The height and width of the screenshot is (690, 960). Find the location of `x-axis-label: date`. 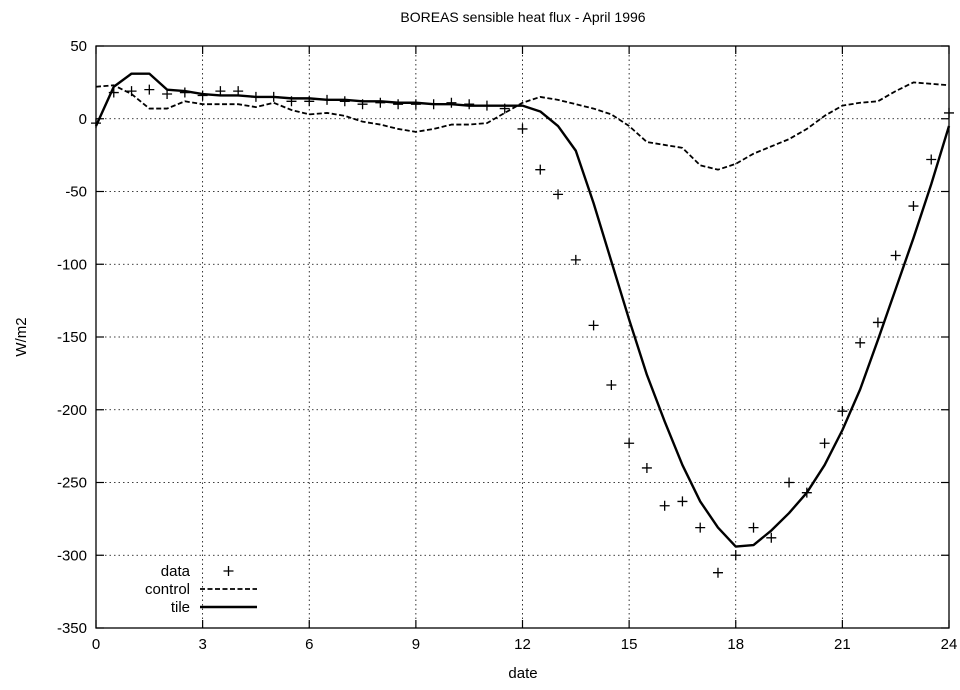

x-axis-label: date is located at coordinates (522, 673).